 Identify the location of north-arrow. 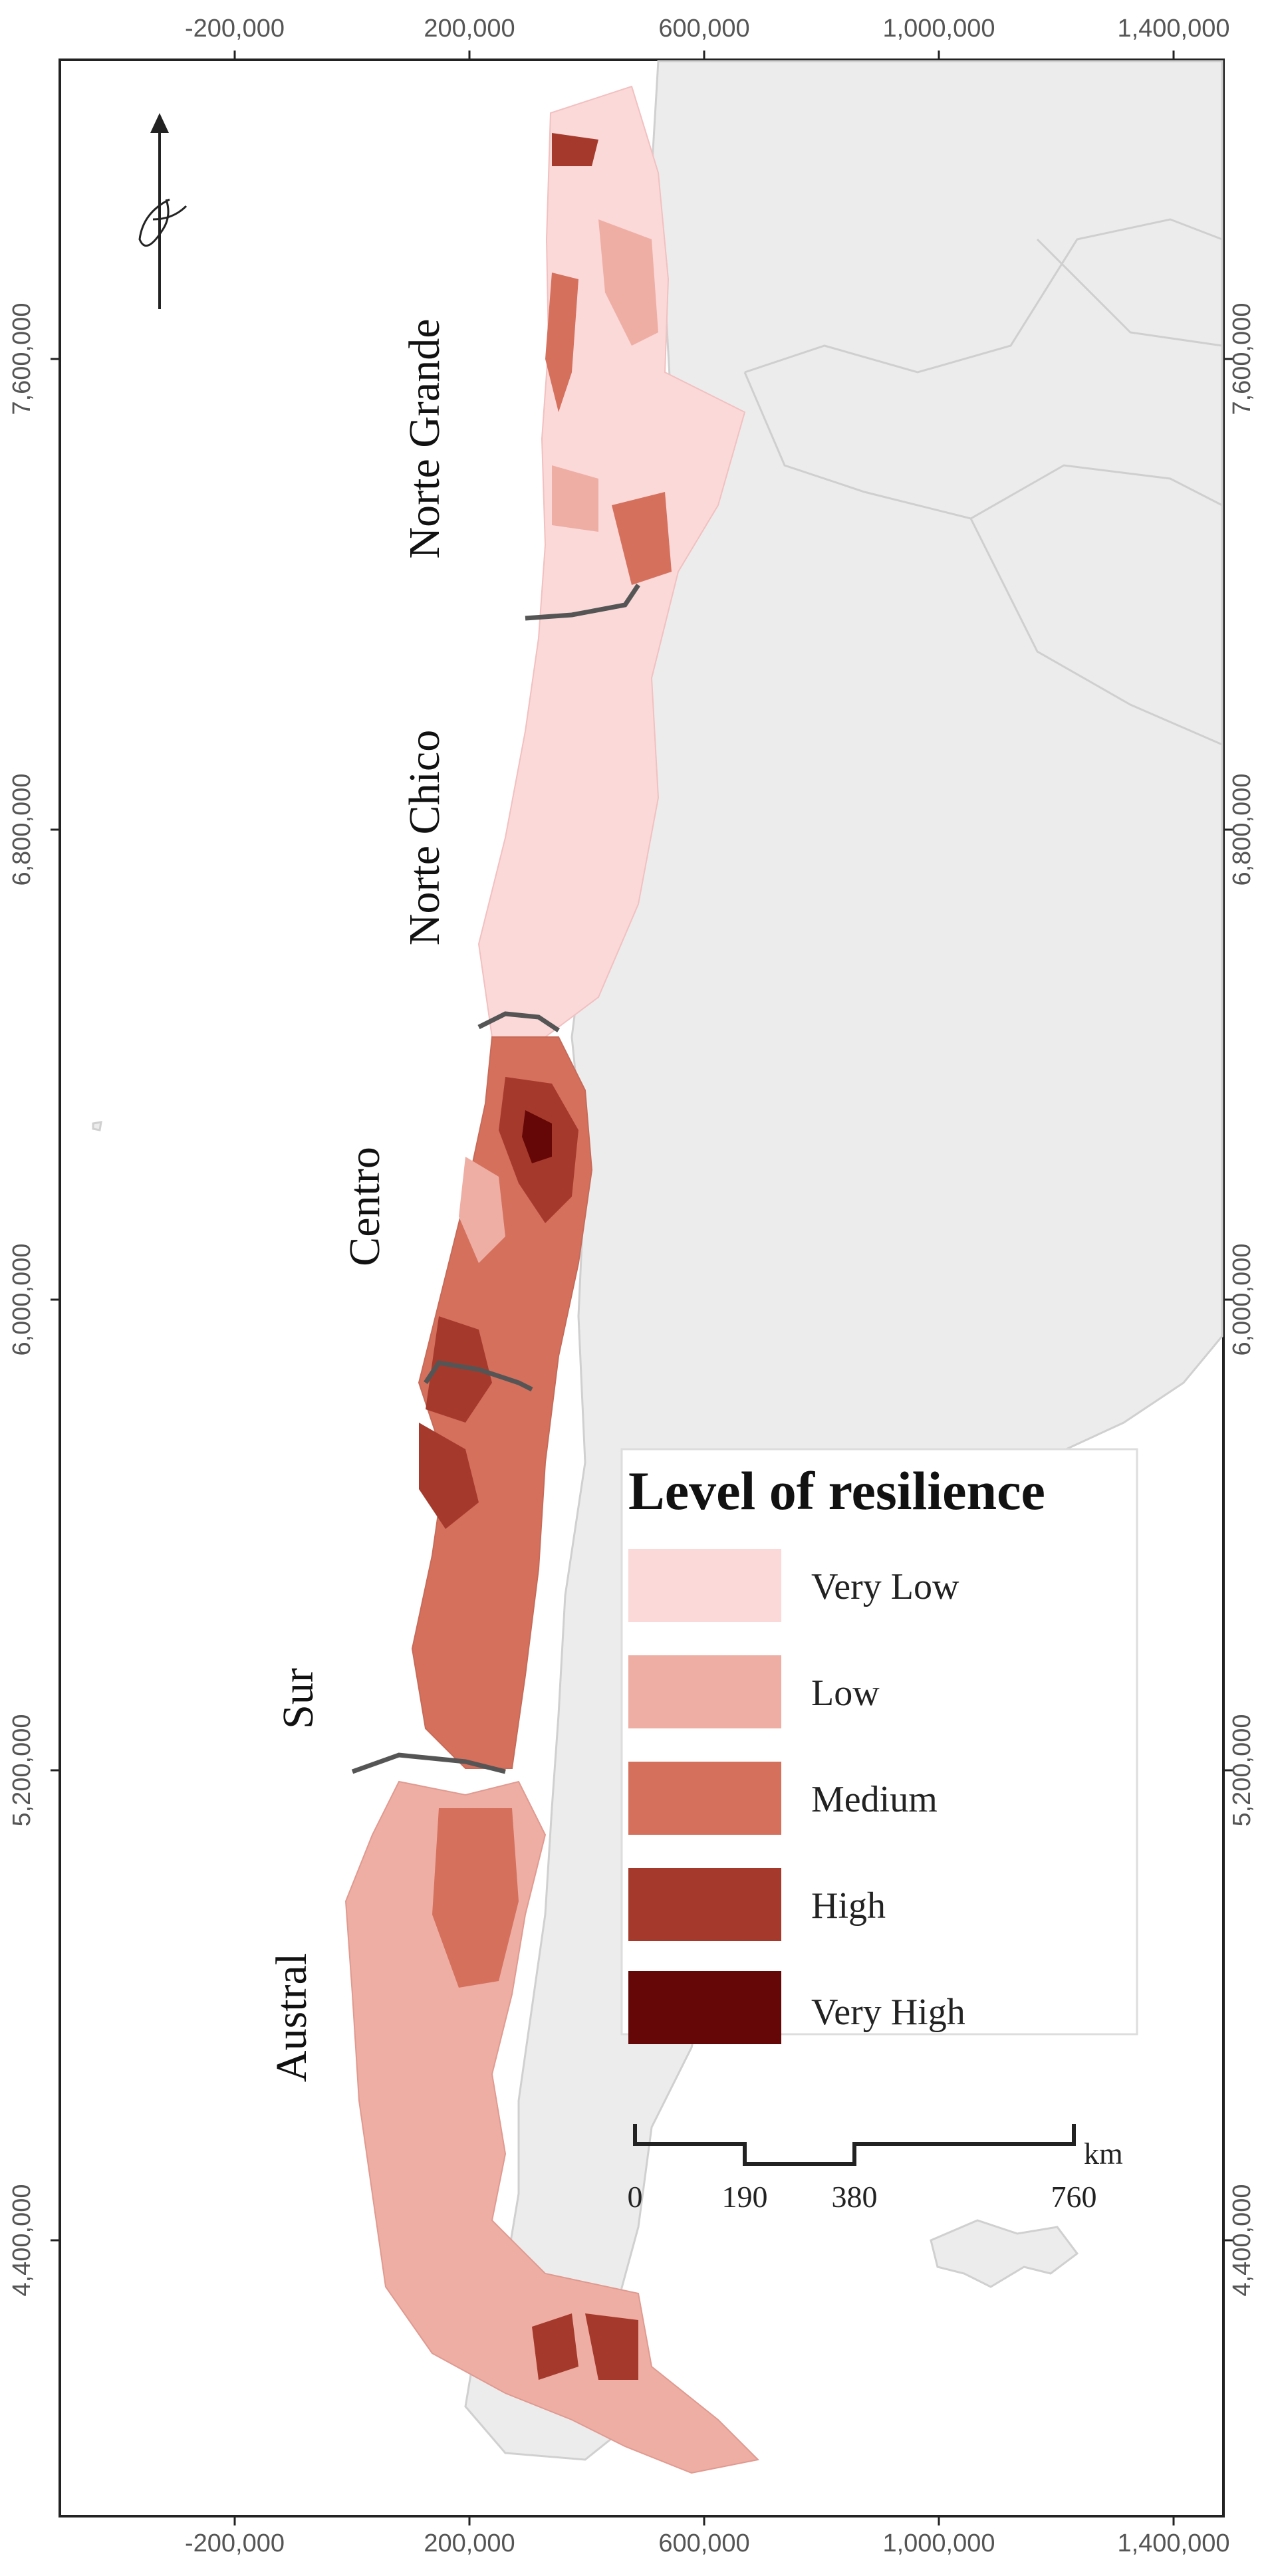
(163, 211).